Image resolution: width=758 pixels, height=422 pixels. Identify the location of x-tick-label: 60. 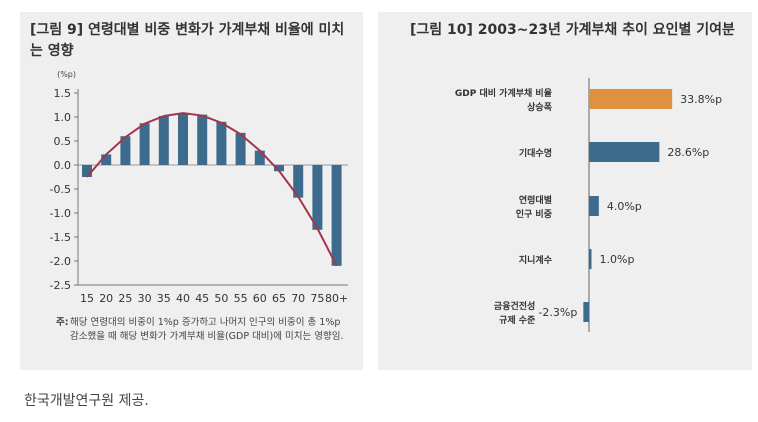
(260, 298).